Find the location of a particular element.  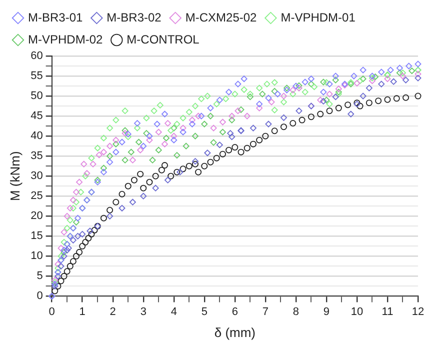

legend-label: M-VPHDM-01 is located at coordinates (318, 17).